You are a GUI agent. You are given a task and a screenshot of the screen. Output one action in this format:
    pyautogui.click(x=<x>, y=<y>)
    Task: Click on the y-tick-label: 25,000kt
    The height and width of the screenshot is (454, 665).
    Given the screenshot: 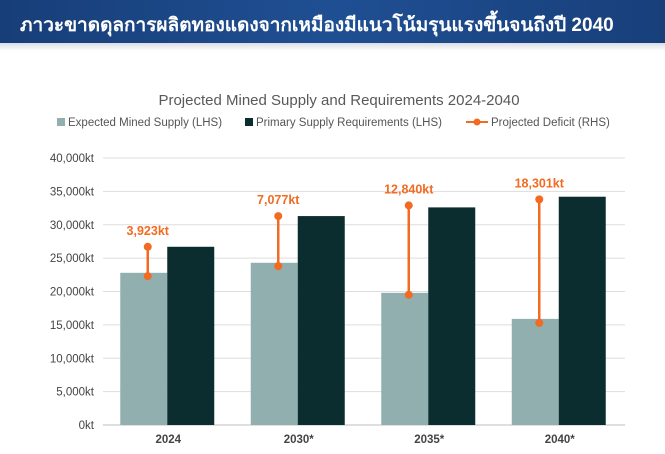 What is the action you would take?
    pyautogui.click(x=72, y=259)
    